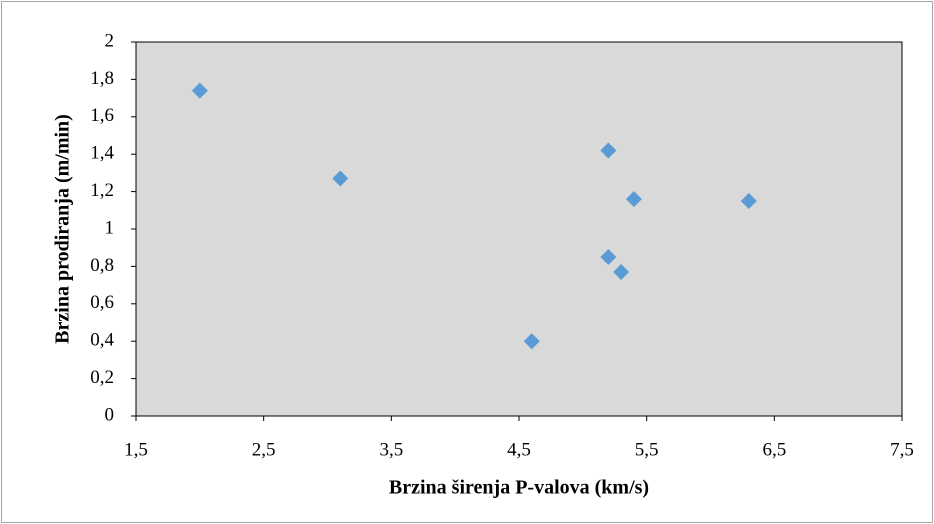 The width and height of the screenshot is (934, 524). What do you see at coordinates (110, 227) in the screenshot?
I see `y-tick-label: 1` at bounding box center [110, 227].